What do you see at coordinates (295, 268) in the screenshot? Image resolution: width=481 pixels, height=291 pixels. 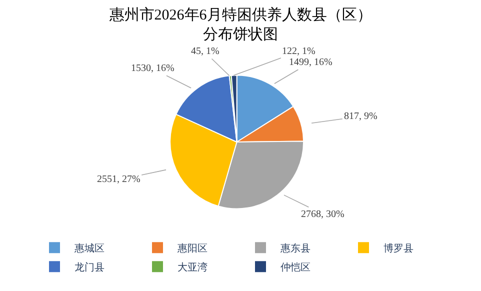 I see `legend-label: 仲恺区` at bounding box center [295, 268].